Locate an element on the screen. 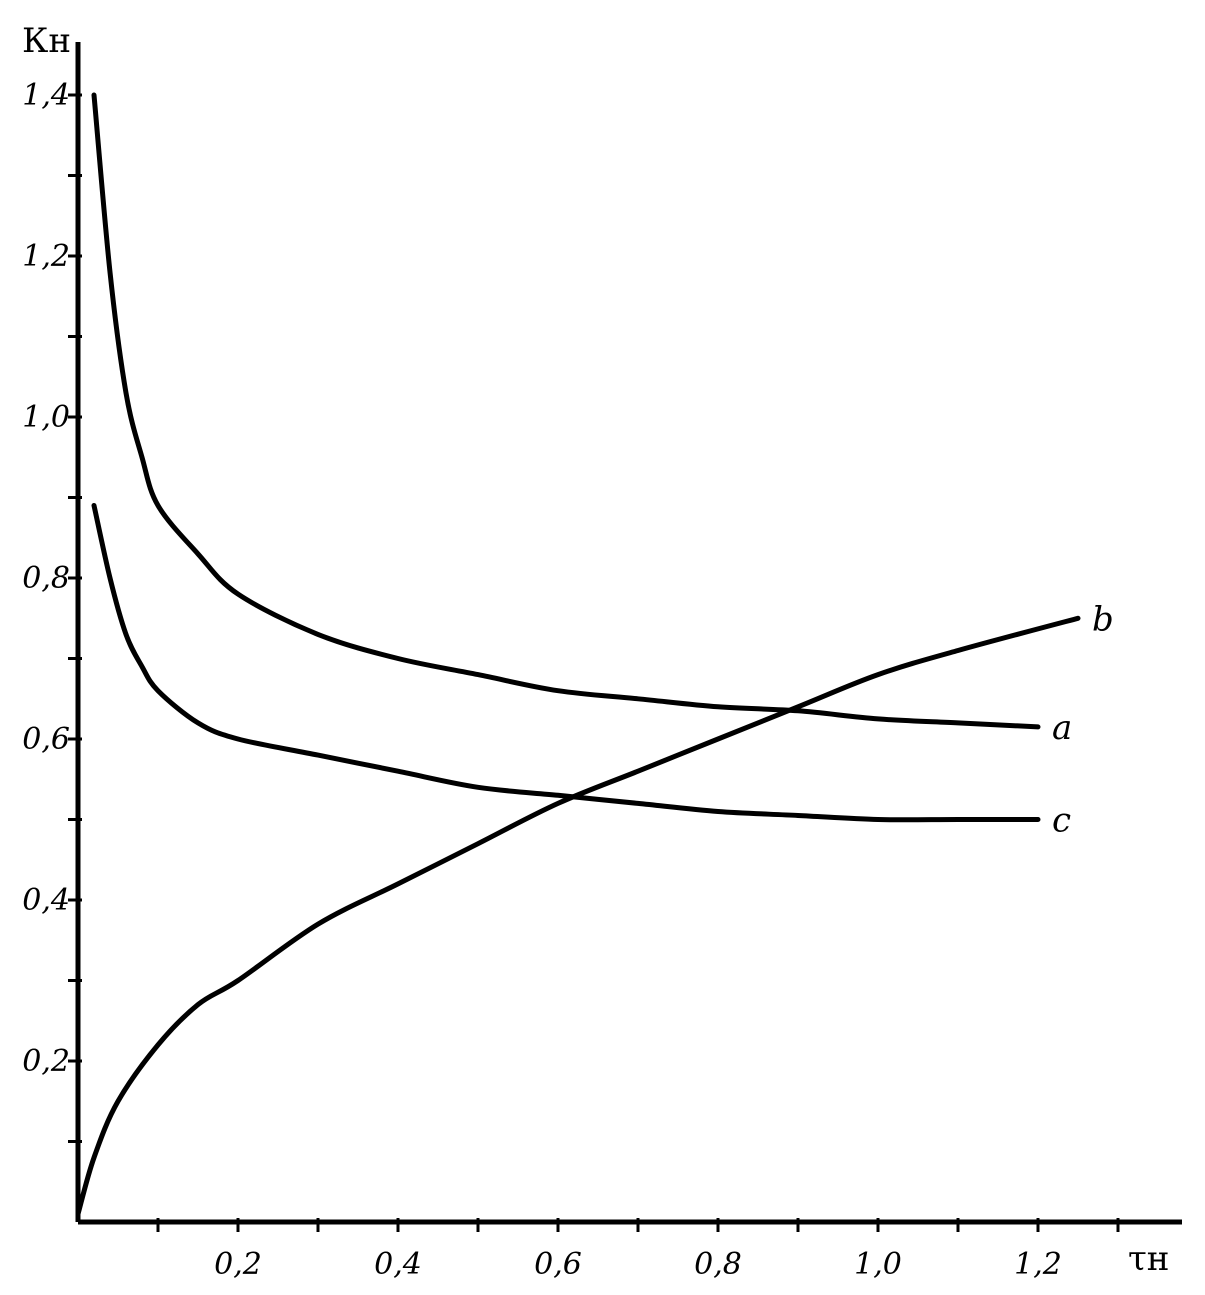 The image size is (1205, 1295). x-tick-label: 0,2 is located at coordinates (238, 1264).